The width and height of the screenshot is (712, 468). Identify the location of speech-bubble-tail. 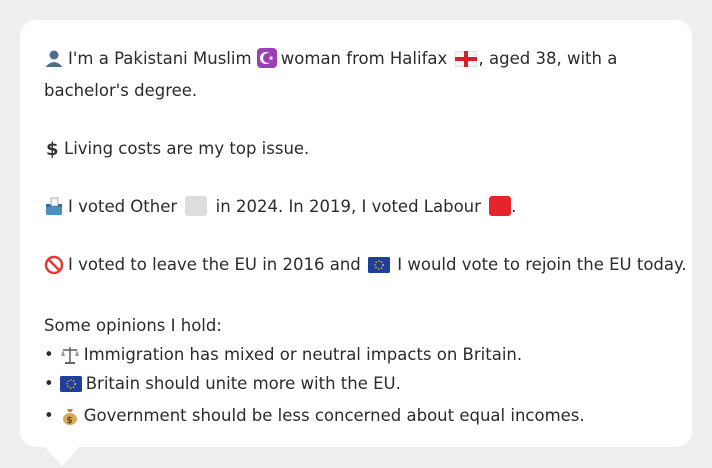
(62, 456).